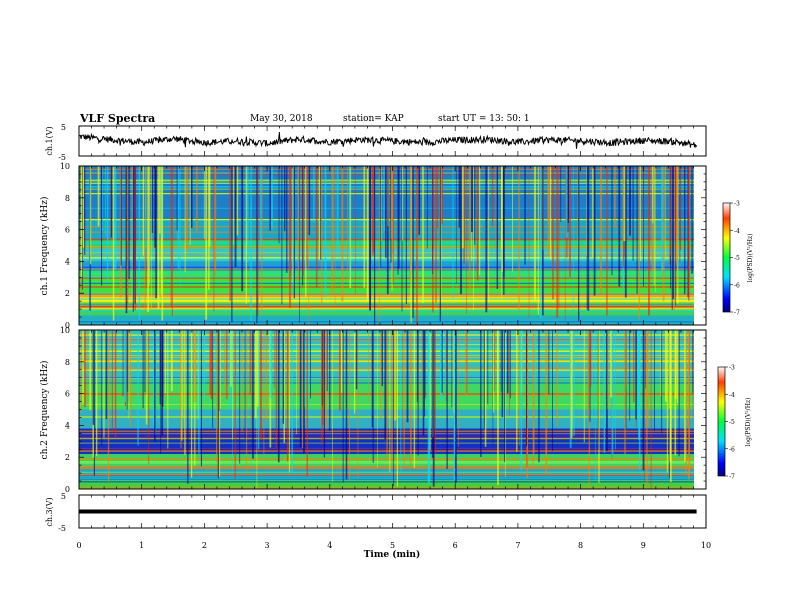 This screenshot has width=792, height=612. What do you see at coordinates (281, 119) in the screenshot?
I see `date-label: May 30, 2018` at bounding box center [281, 119].